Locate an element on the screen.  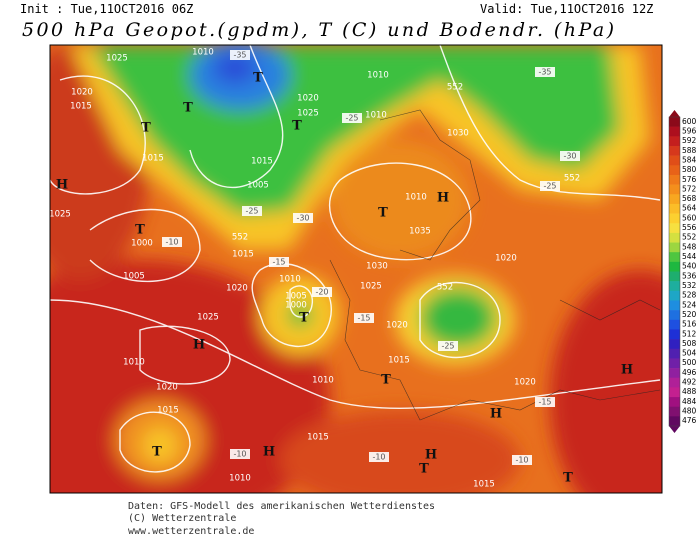
temp-label: -20 is located at coordinates (321, 292).